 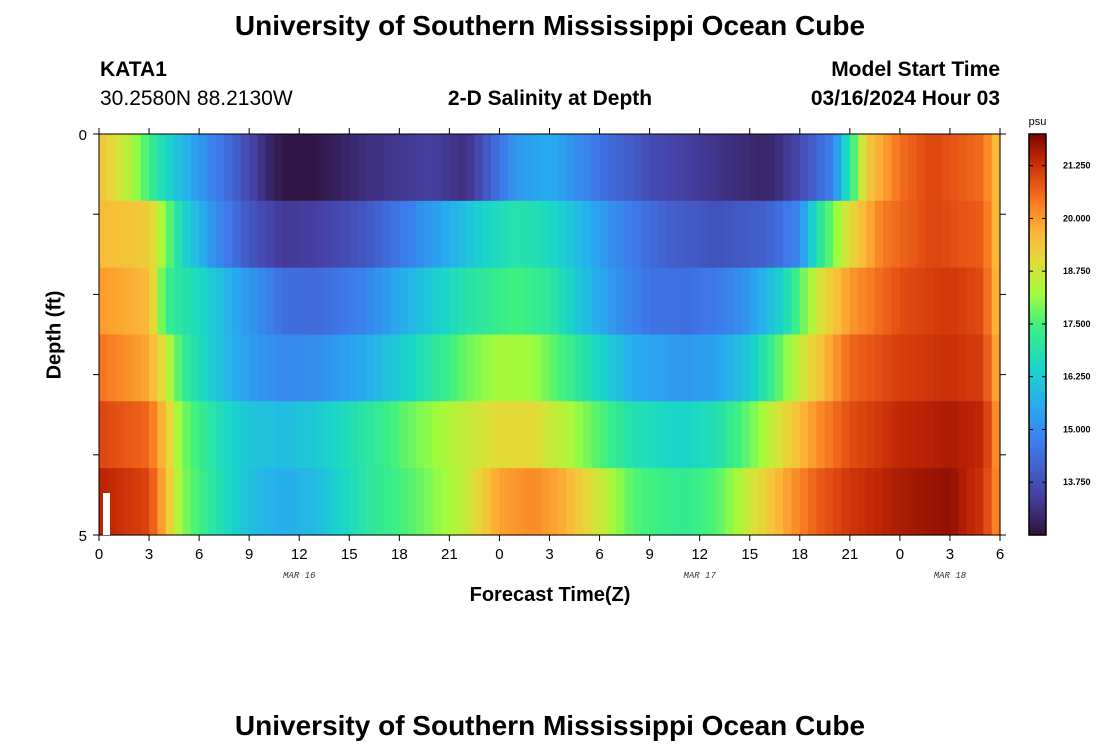 I want to click on x-tick-label: 15, so click(x=749, y=554).